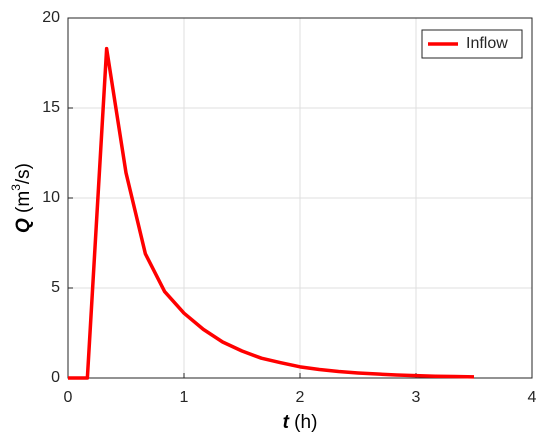 The height and width of the screenshot is (443, 550). I want to click on x-tick-label: 4, so click(532, 397).